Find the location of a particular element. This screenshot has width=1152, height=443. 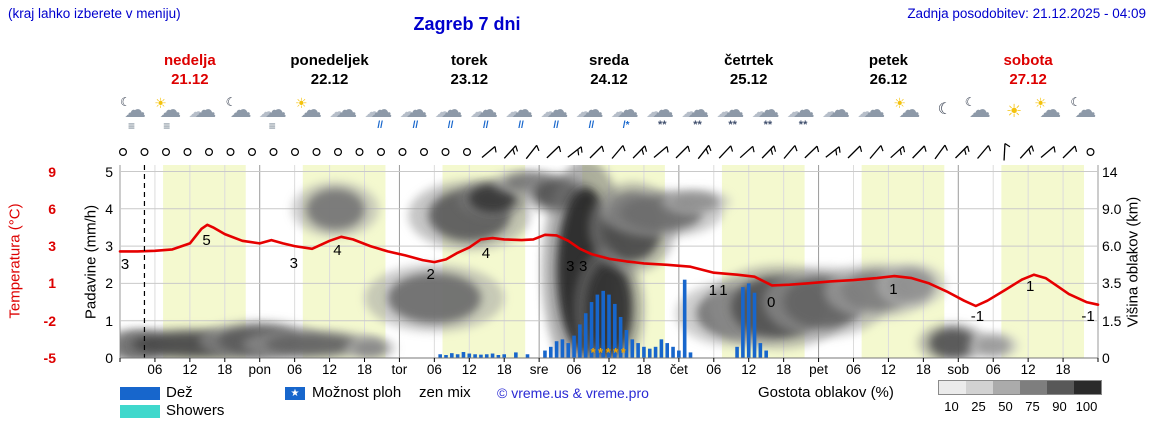

cloud-tick-label: 3.5 is located at coordinates (1112, 283).